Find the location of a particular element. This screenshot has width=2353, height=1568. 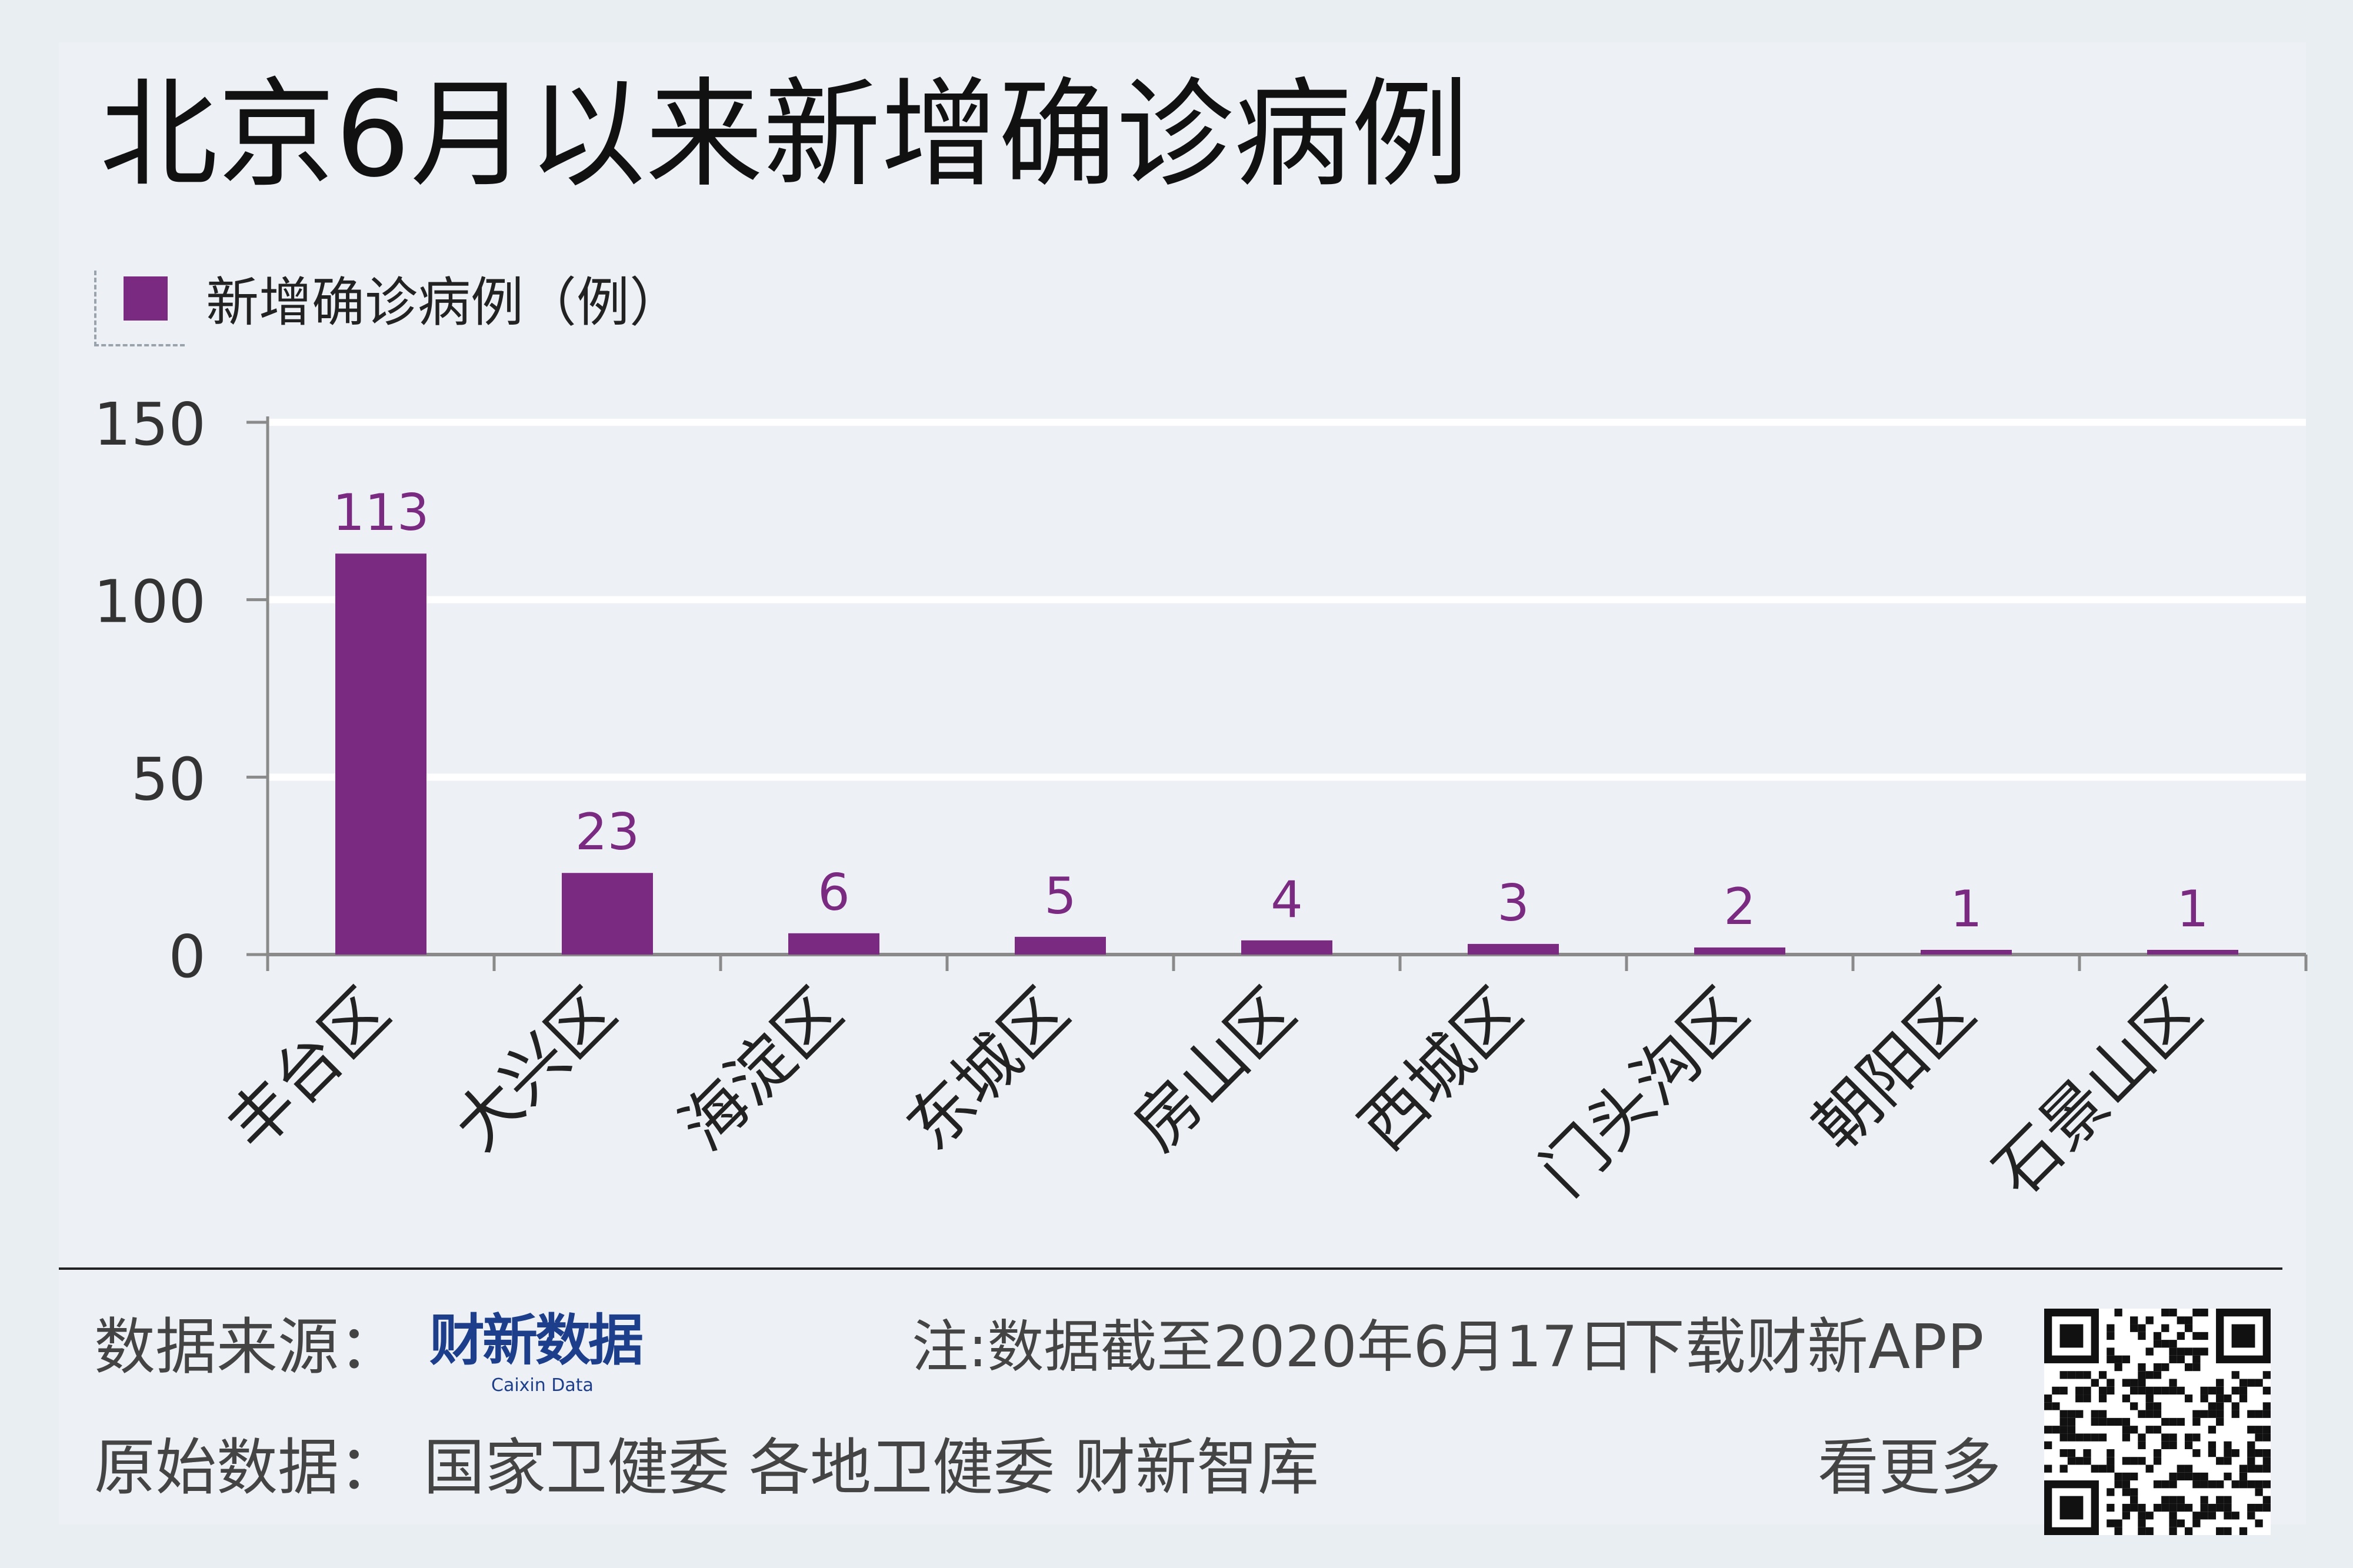

legend-frame is located at coordinates (139, 308).